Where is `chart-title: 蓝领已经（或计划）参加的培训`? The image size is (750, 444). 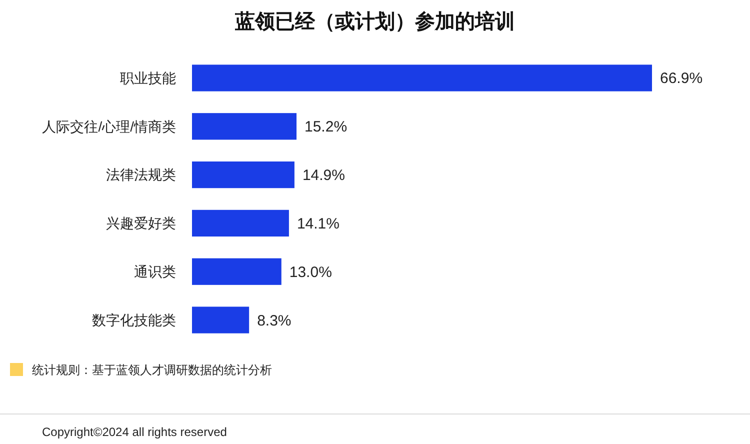
chart-title: 蓝领已经（或计划）参加的培训 is located at coordinates (374, 21).